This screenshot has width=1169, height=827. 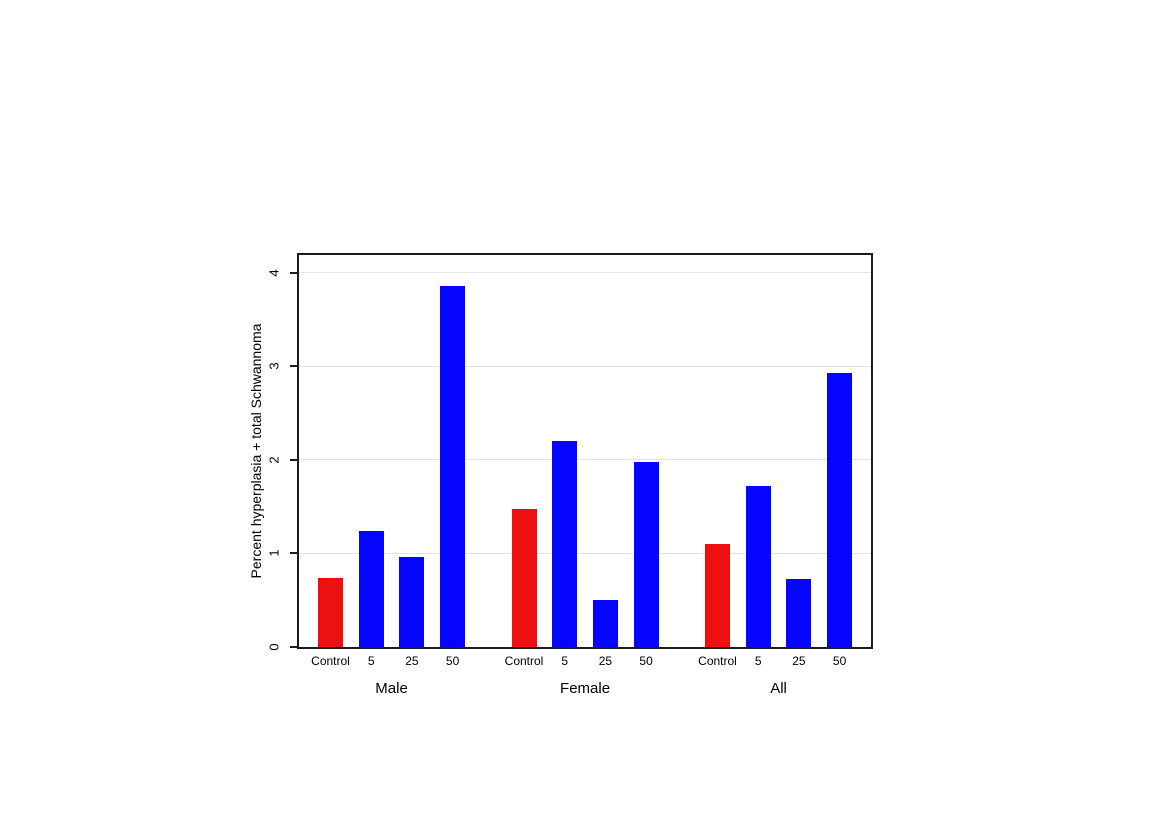 What do you see at coordinates (274, 273) in the screenshot?
I see `y-tick-label-4: 4` at bounding box center [274, 273].